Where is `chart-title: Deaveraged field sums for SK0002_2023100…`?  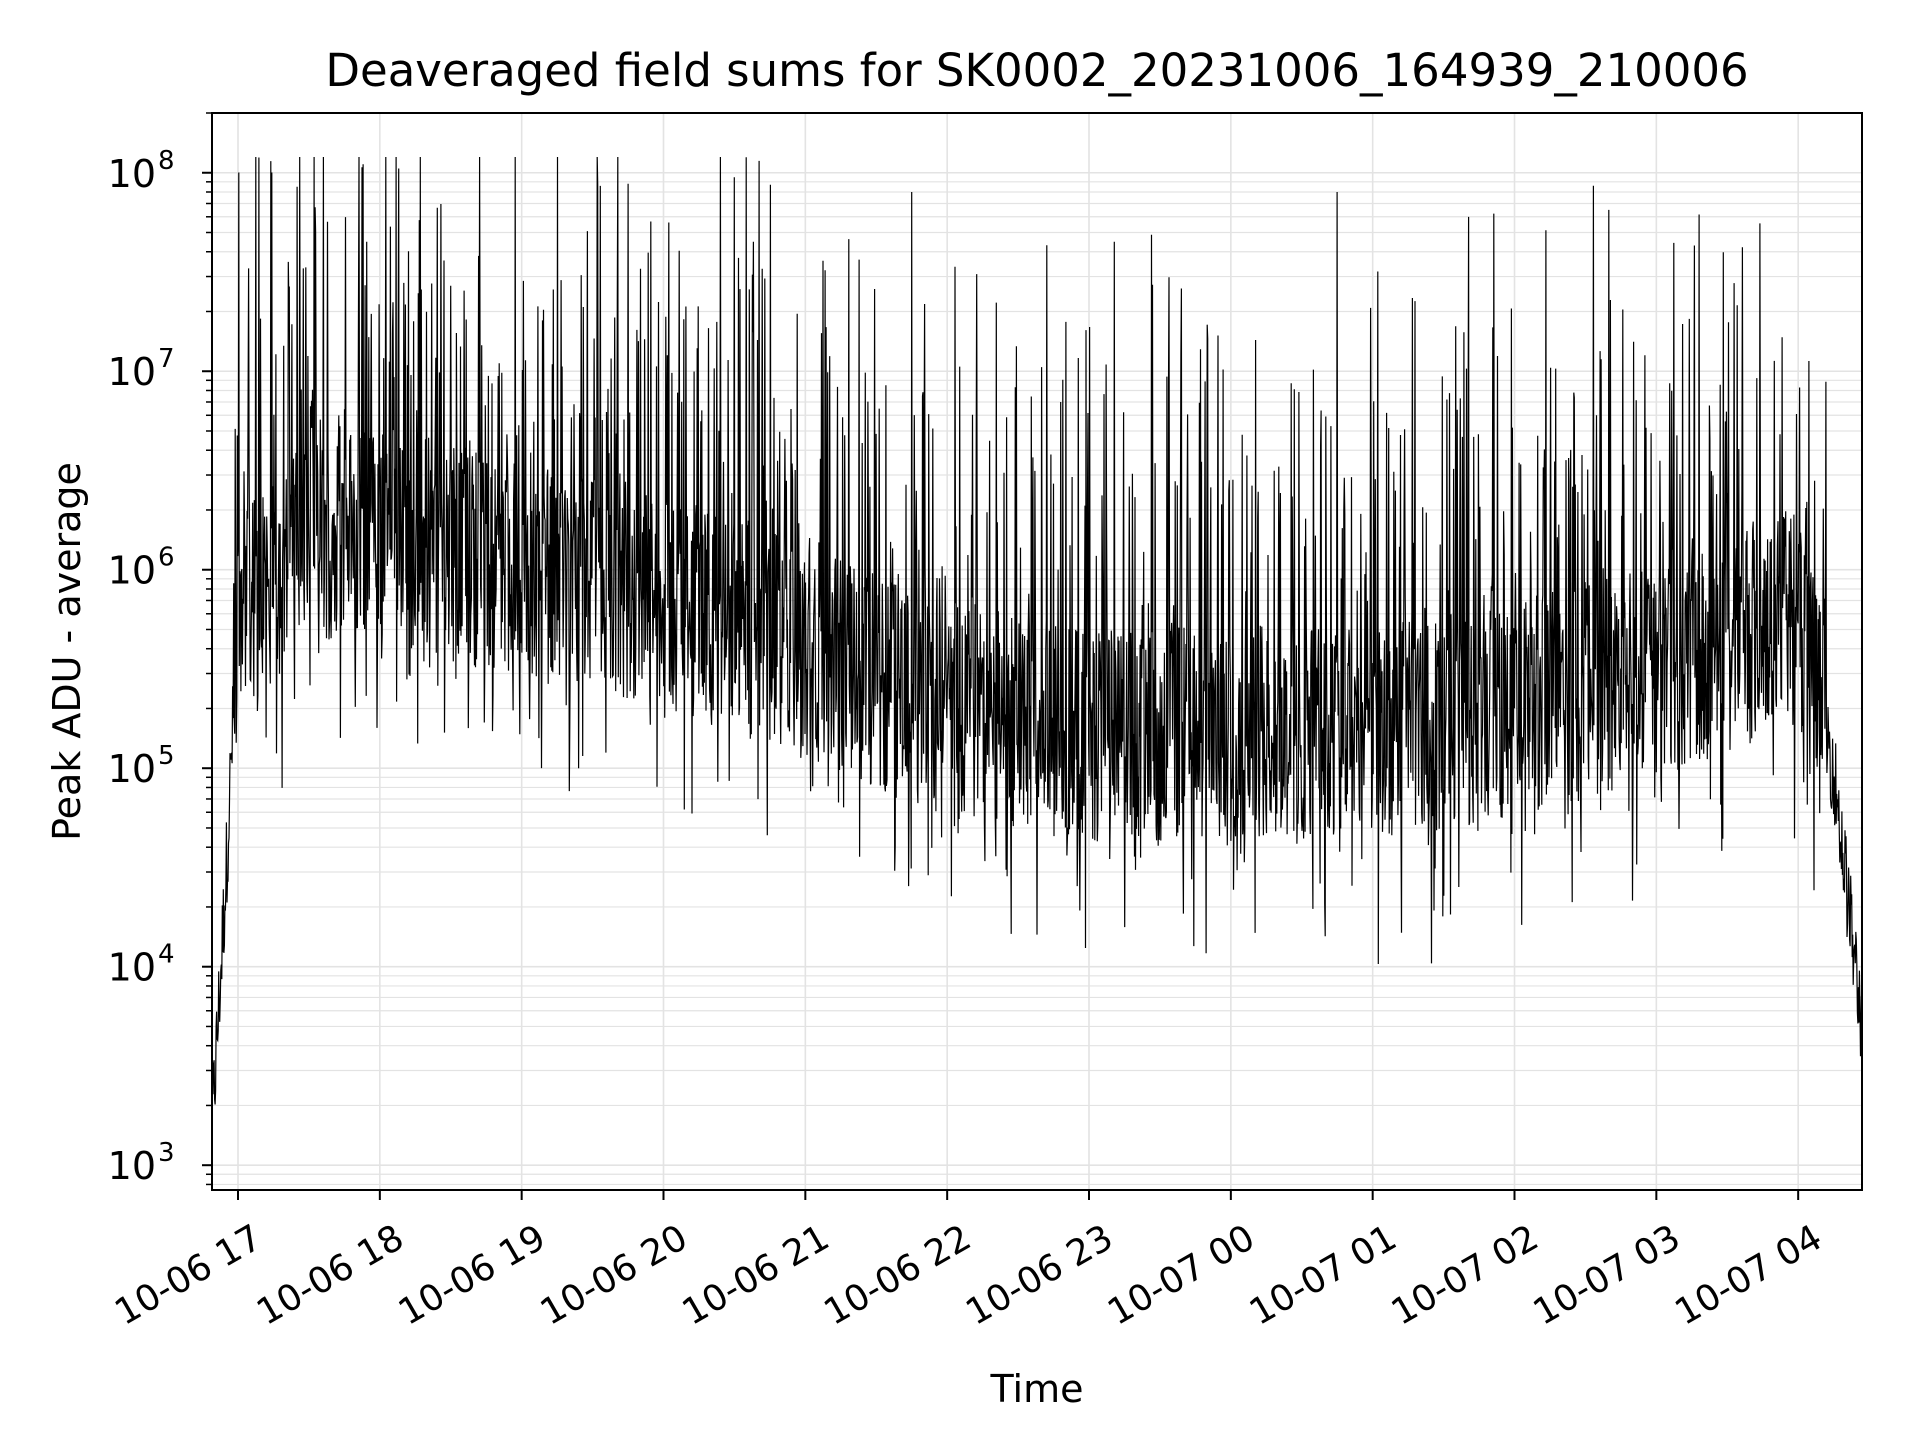
chart-title: Deaveraged field sums for SK0002_2023100… is located at coordinates (1036, 70).